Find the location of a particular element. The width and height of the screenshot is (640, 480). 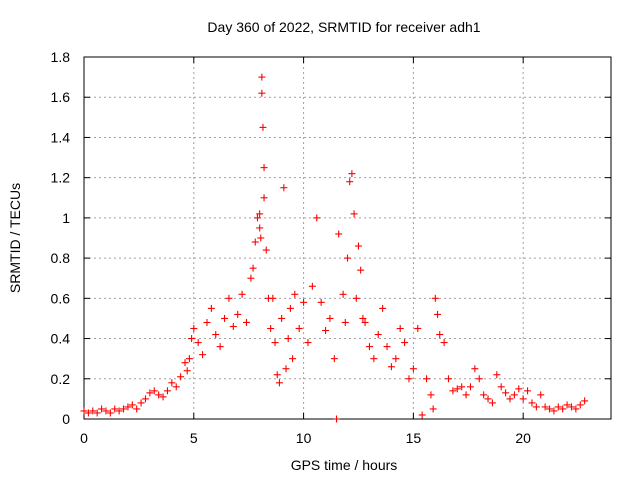

x-tick-label: 15 is located at coordinates (414, 438).